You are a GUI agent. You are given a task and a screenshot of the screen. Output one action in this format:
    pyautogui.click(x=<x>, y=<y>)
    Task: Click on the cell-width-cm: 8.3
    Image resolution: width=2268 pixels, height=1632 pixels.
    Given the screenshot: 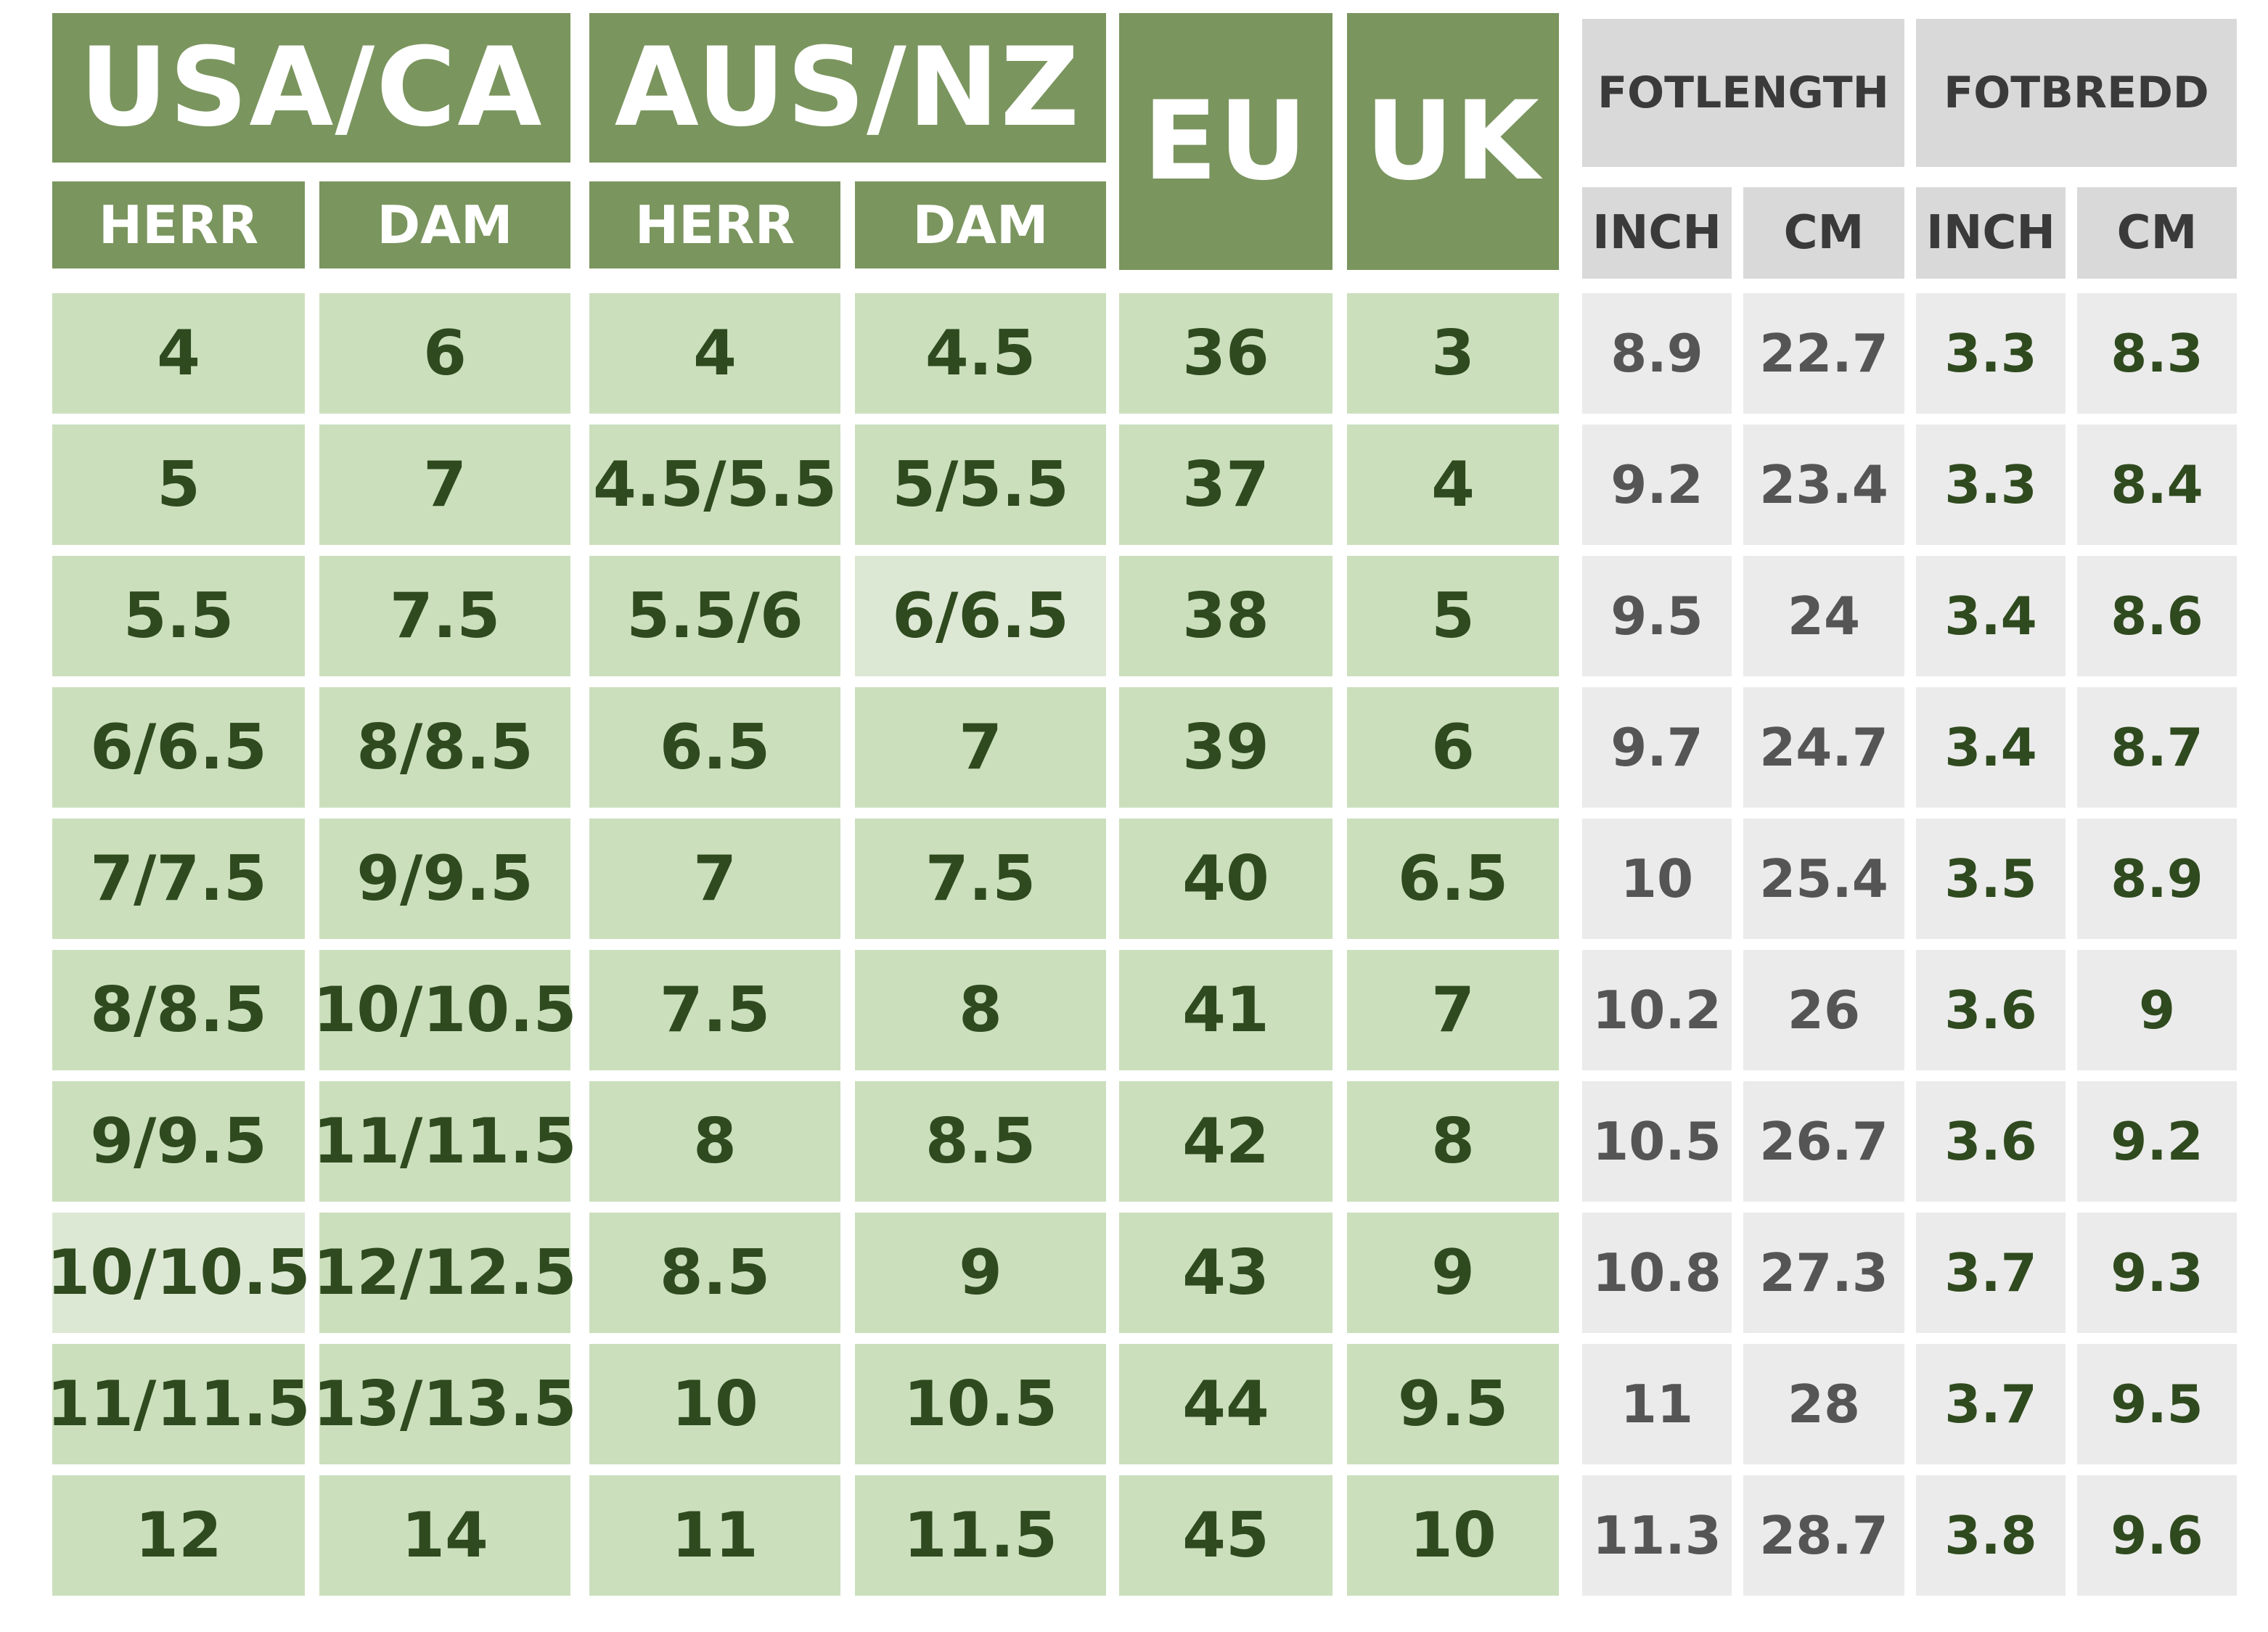 What is the action you would take?
    pyautogui.click(x=2157, y=353)
    